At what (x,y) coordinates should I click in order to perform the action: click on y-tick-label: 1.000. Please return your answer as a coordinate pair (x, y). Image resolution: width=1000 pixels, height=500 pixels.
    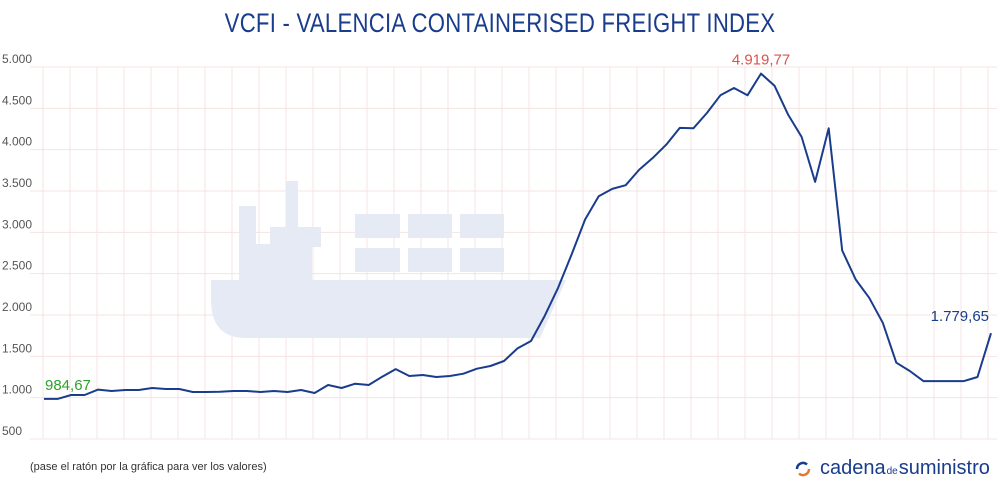
    Looking at the image, I should click on (17, 390).